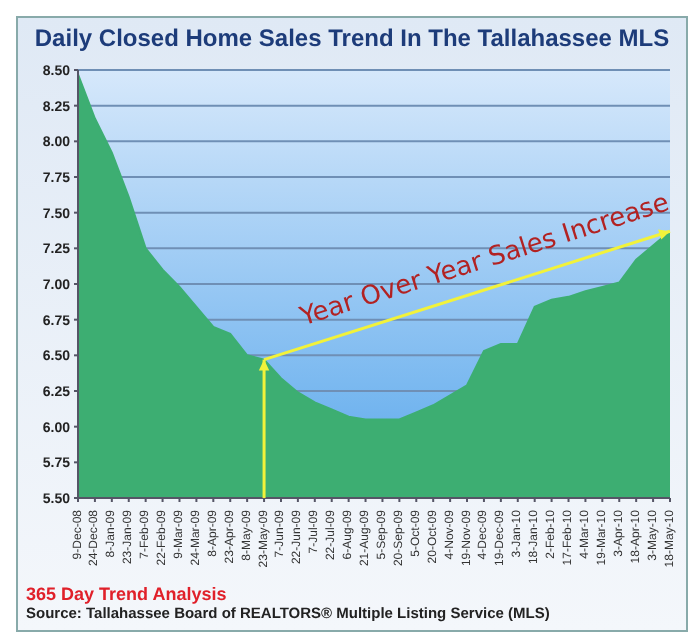 This screenshot has height=640, width=700. I want to click on text: 365 Day Trend Analysis, so click(127, 594).